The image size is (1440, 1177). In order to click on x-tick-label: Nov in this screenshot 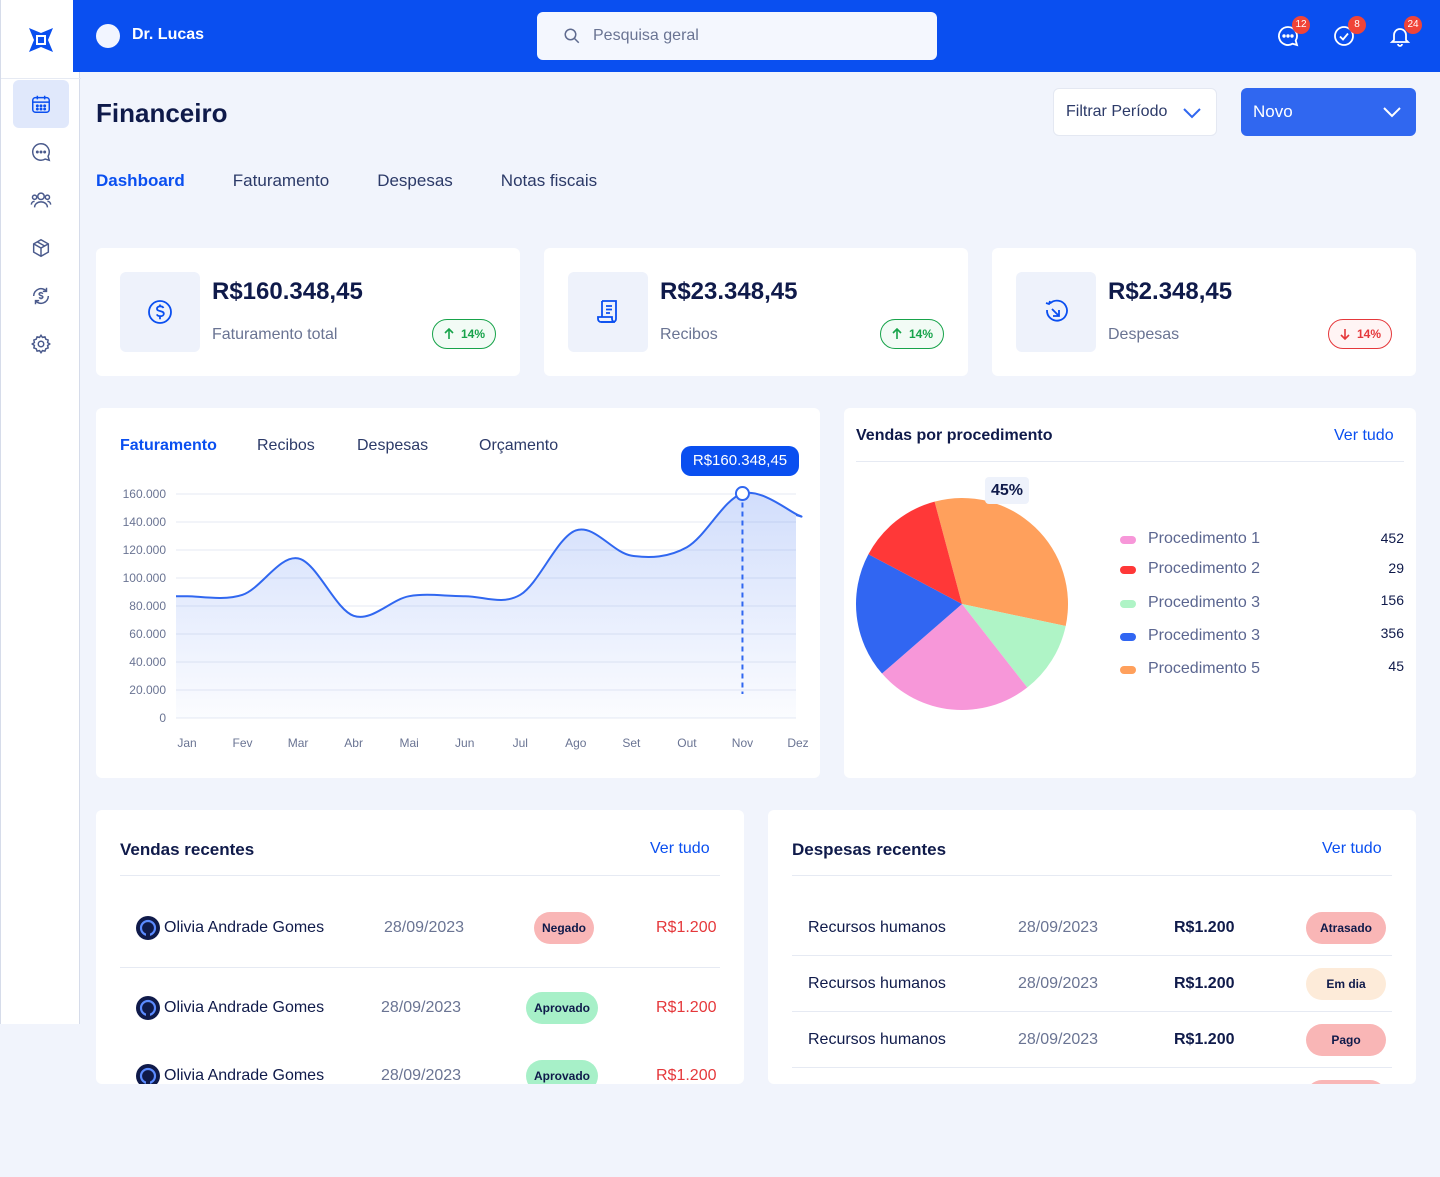, I will do `click(742, 743)`.